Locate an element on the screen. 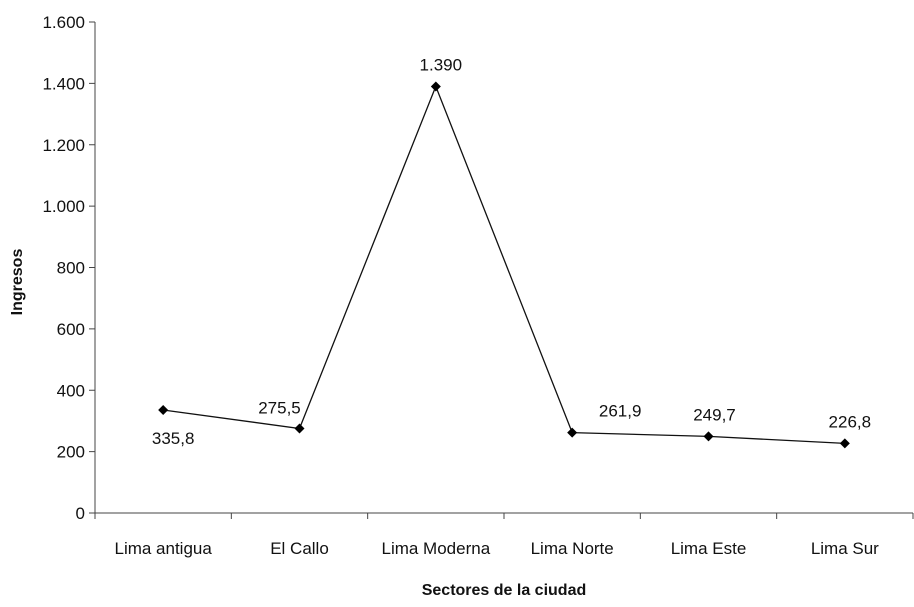  y-tick-label: 800 is located at coordinates (71, 268).